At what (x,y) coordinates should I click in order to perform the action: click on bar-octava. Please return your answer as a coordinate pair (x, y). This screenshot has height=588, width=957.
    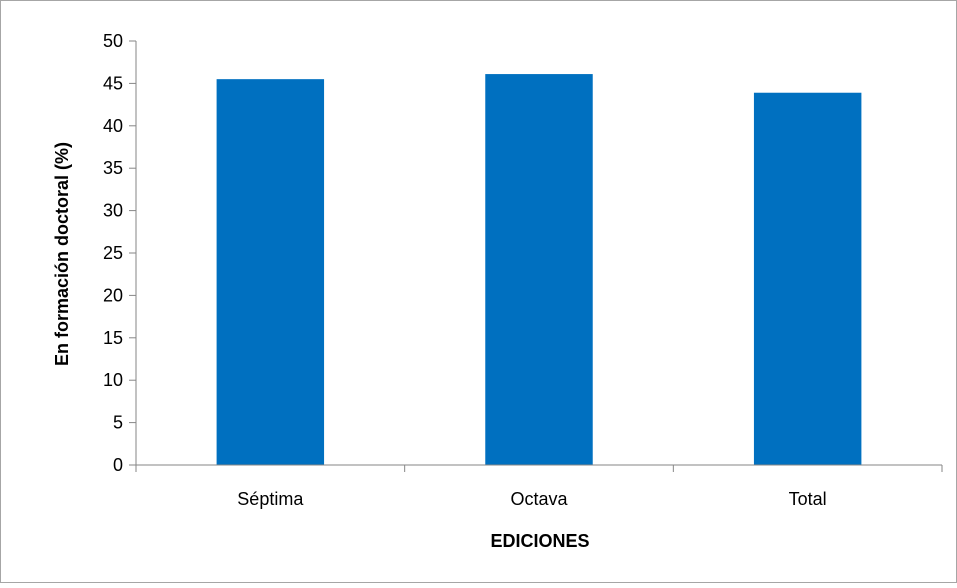
    Looking at the image, I should click on (539, 270).